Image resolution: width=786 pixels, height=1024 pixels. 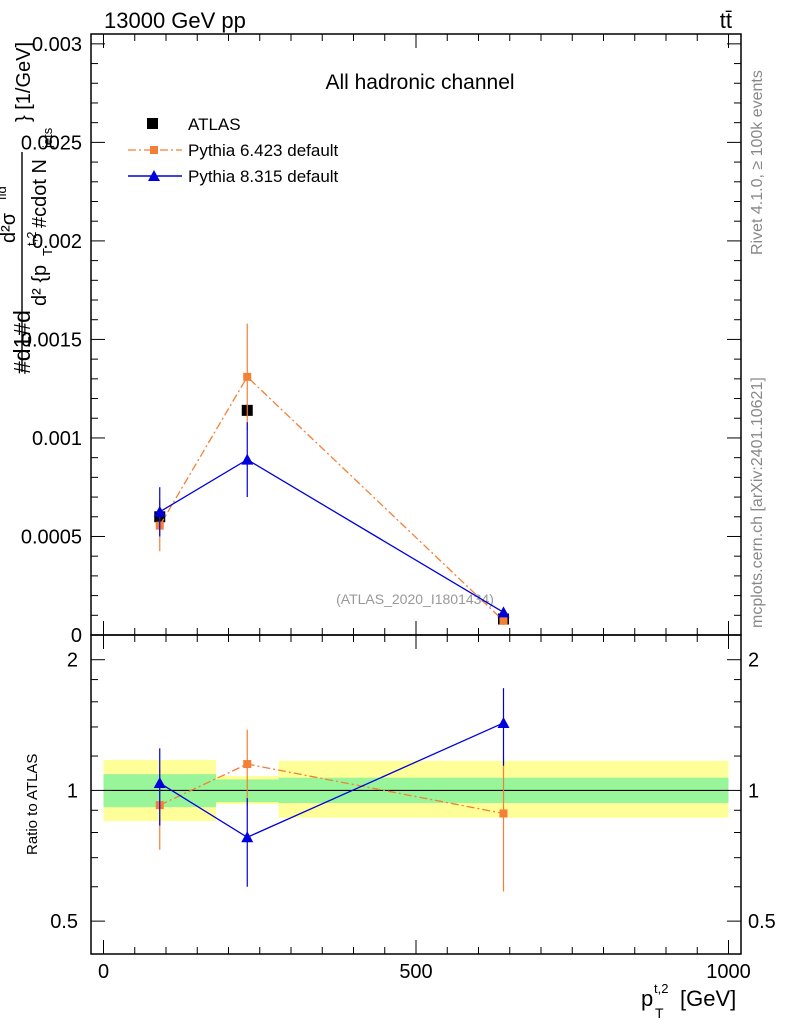 What do you see at coordinates (647, 998) in the screenshot?
I see `xlabel-main: p` at bounding box center [647, 998].